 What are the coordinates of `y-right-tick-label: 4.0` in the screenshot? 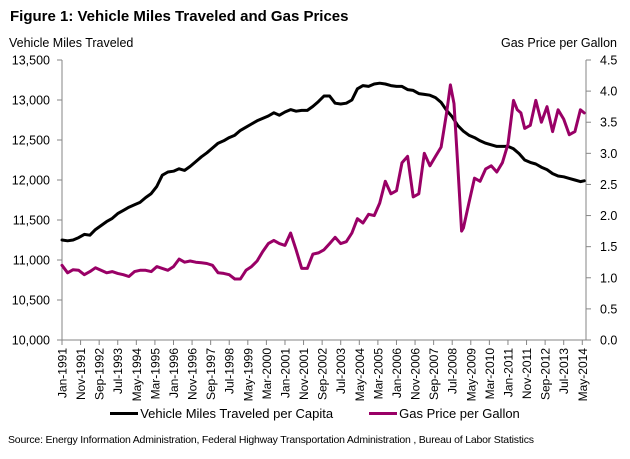 It's located at (608, 92).